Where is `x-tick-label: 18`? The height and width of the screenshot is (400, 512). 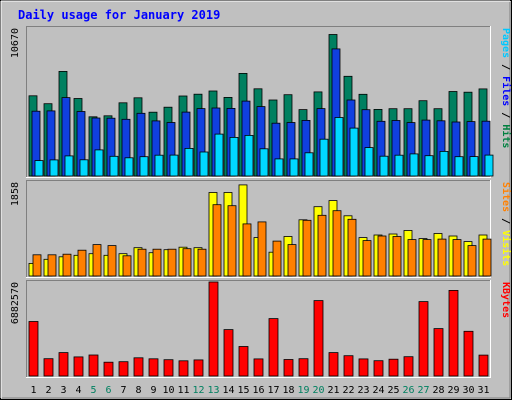 x-tick-label: 18 is located at coordinates (288, 390).